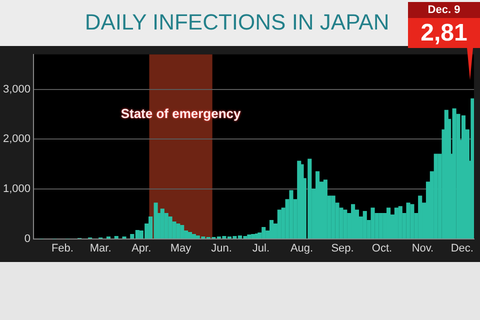 The width and height of the screenshot is (480, 320). What do you see at coordinates (27, 238) in the screenshot?
I see `y-tick-label: 0` at bounding box center [27, 238].